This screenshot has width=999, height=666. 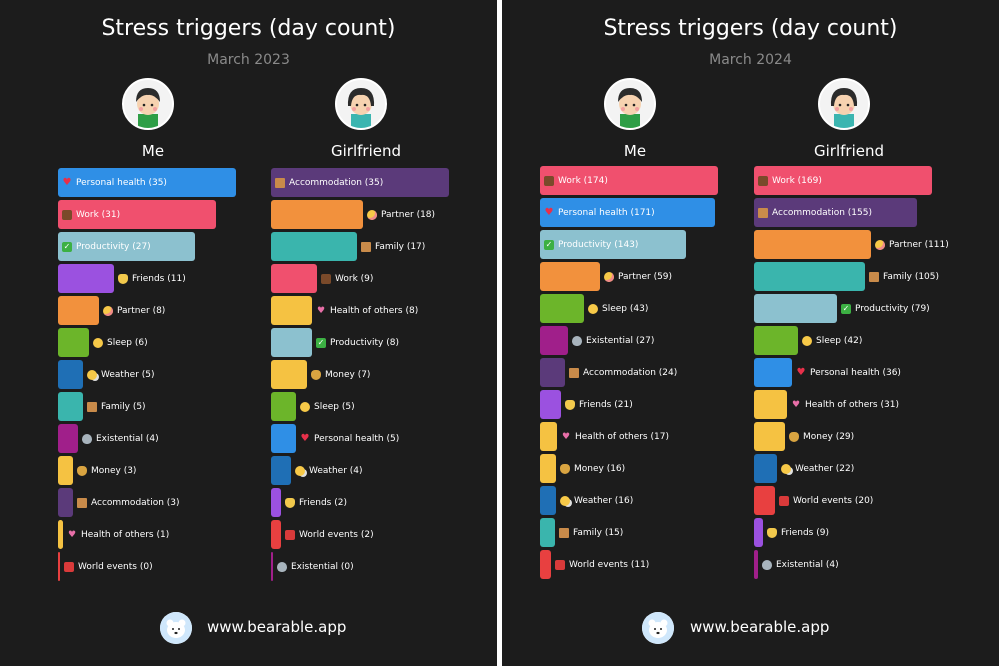 I want to click on bar-label-text: Productivity (27), so click(x=113, y=246).